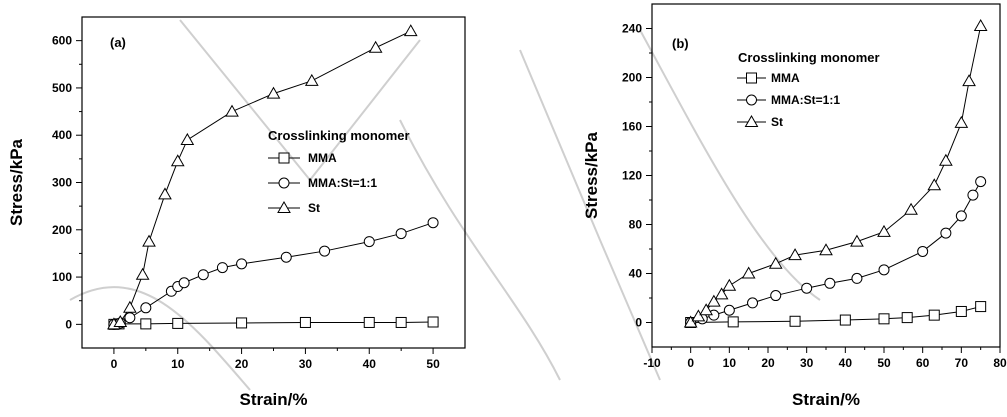 Image resolution: width=1007 pixels, height=417 pixels. Describe the element at coordinates (62, 230) in the screenshot. I see `y-tick-label: 200` at that location.